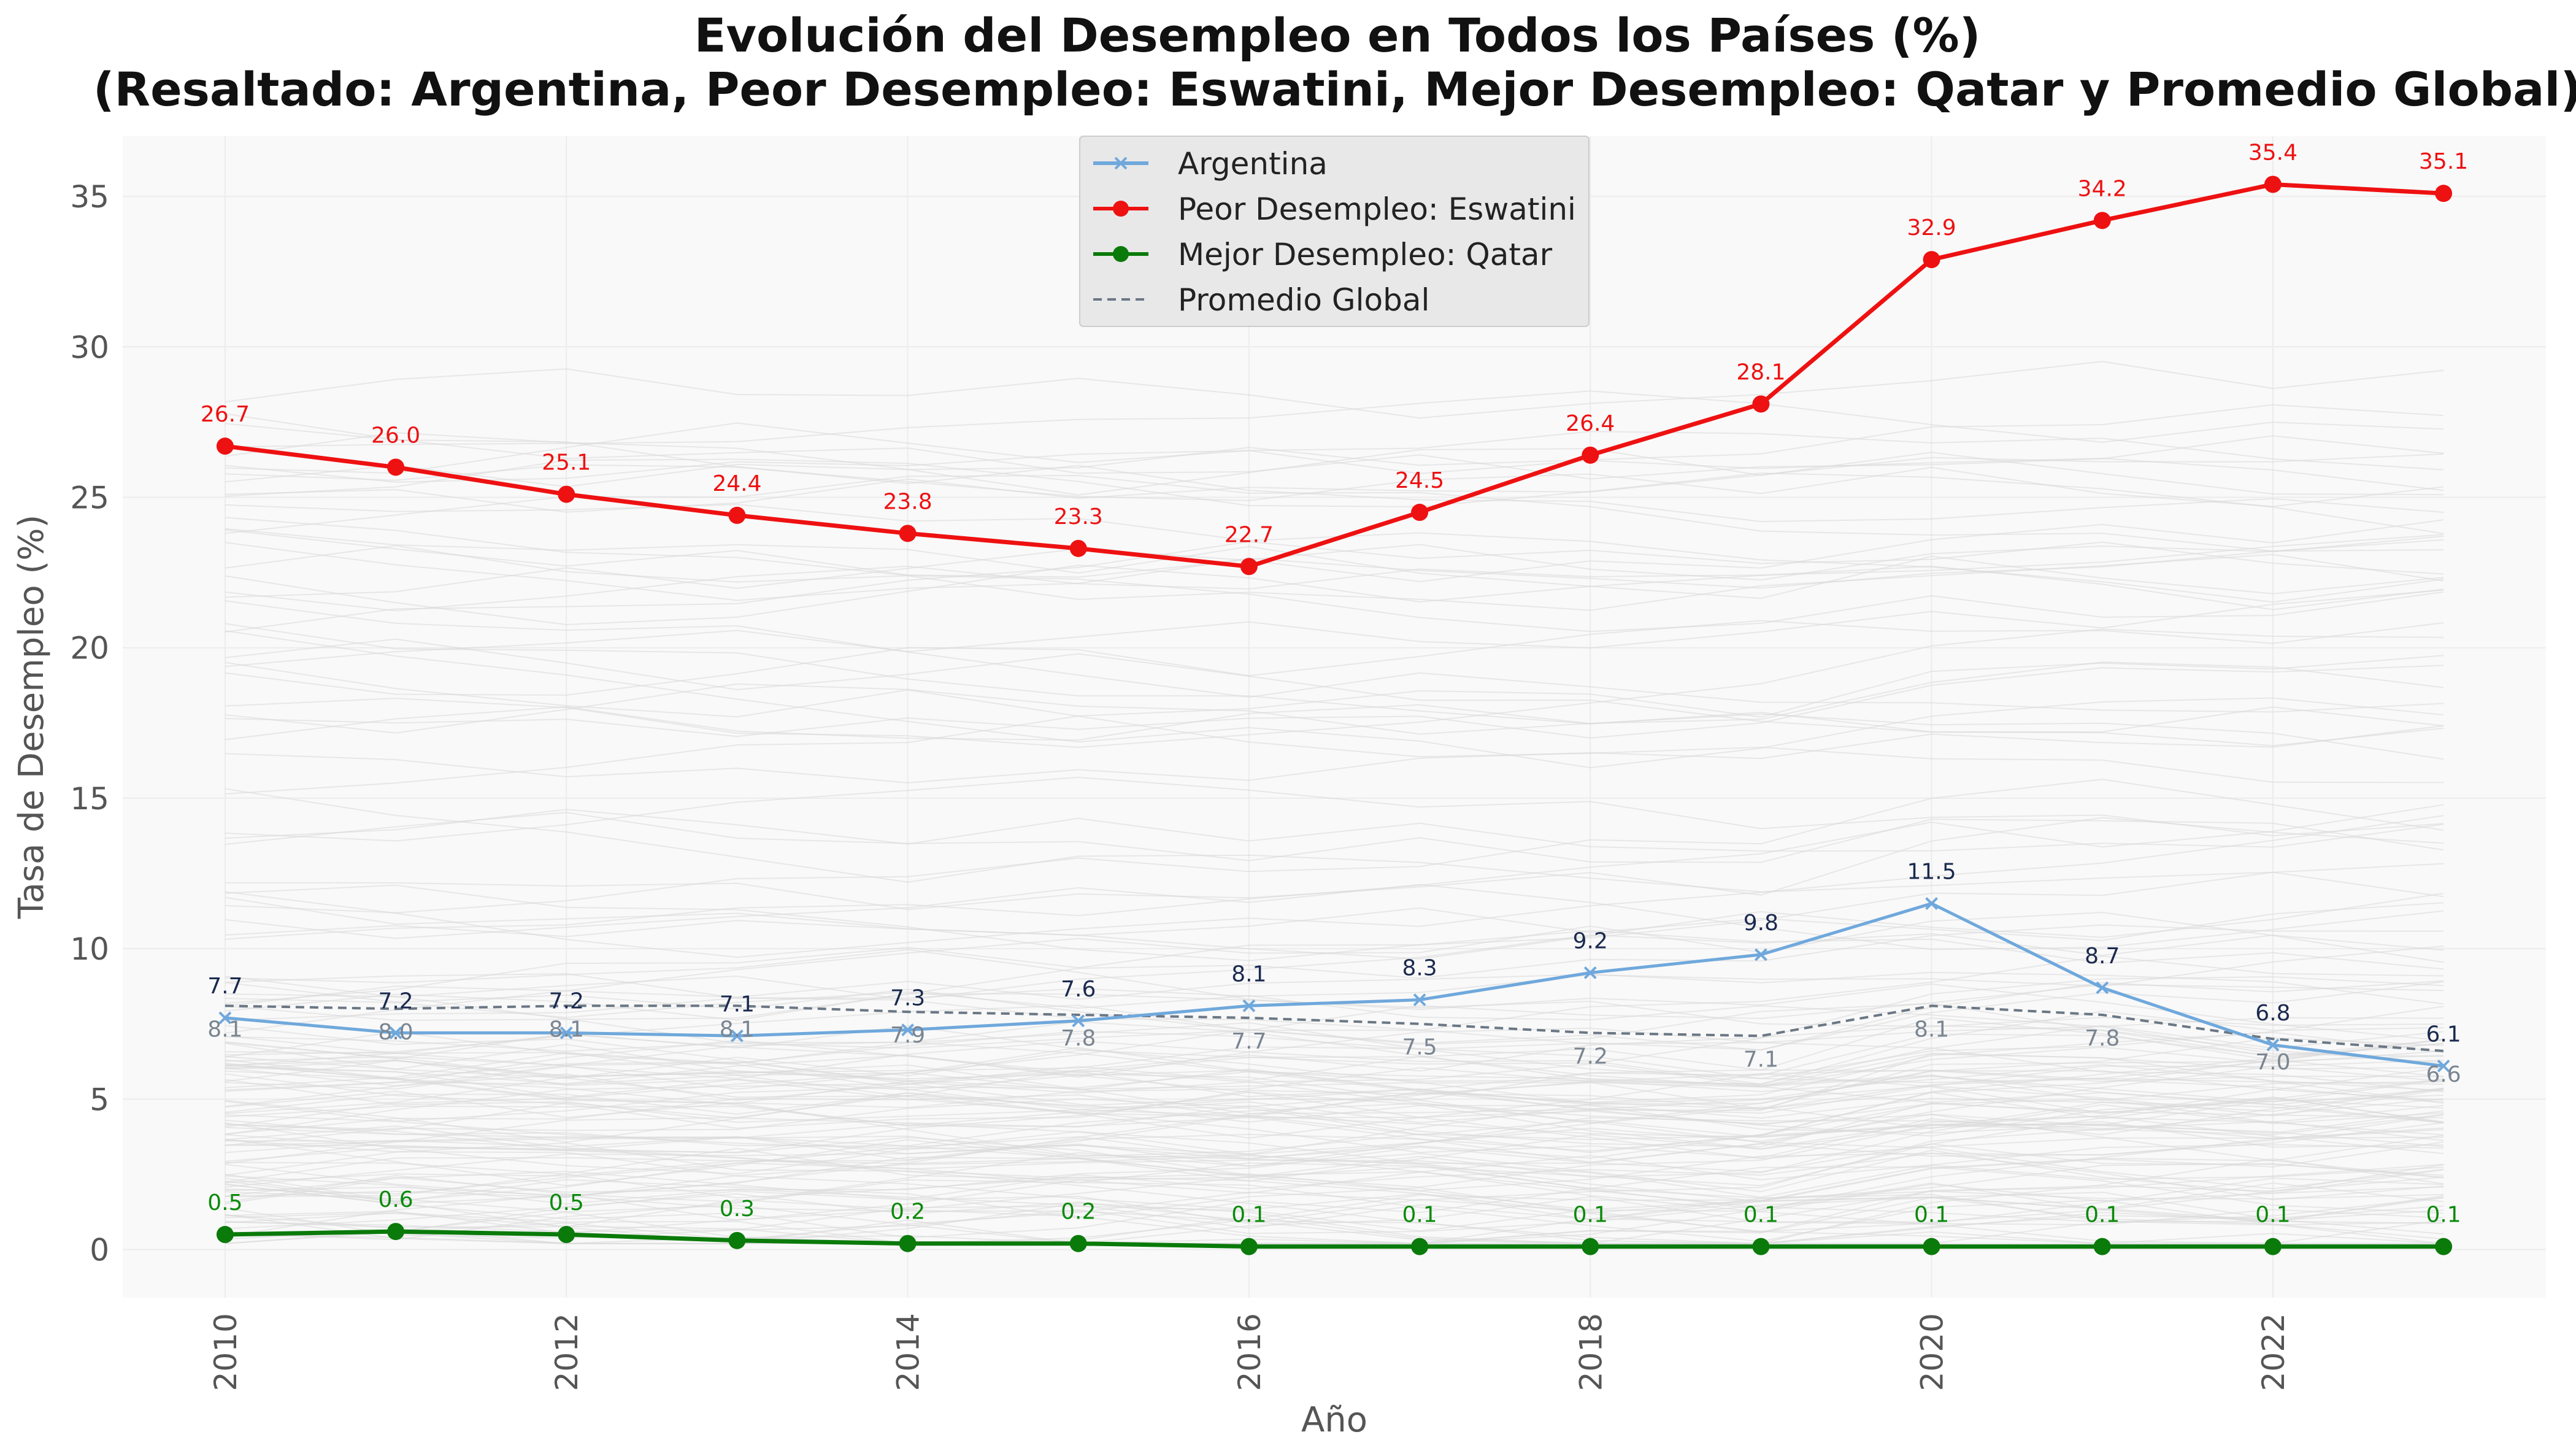  I want to click on data-label: 6.8, so click(2272, 1013).